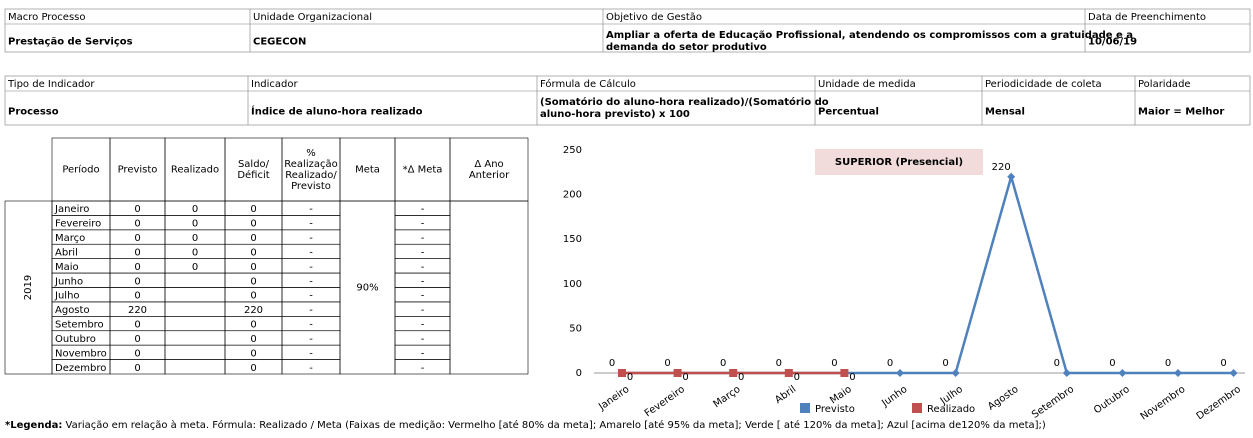 This screenshot has width=1253, height=438. I want to click on x-tick-label: Novembro, so click(1163, 403).